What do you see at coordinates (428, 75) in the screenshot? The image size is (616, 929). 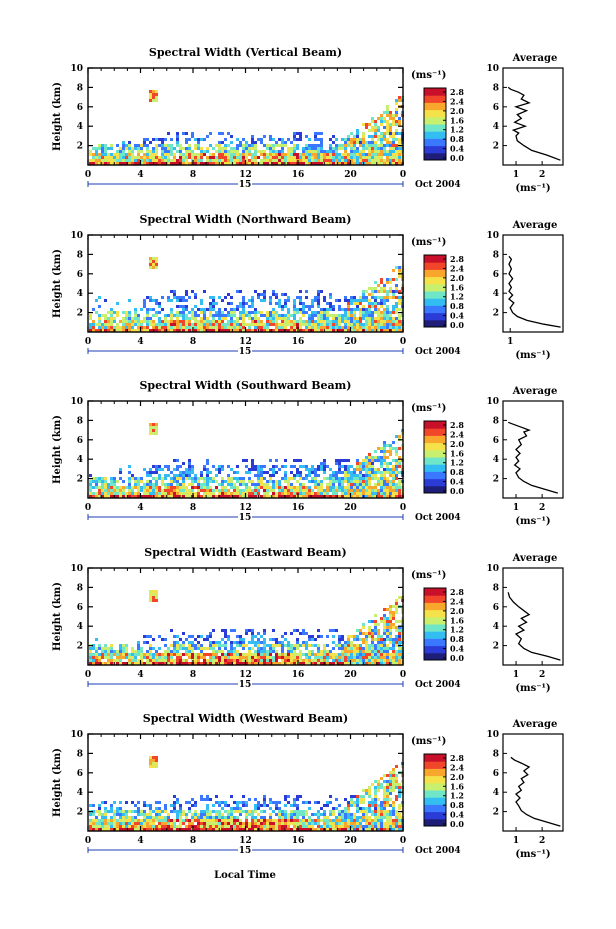 I see `colorbar-units: (ms⁻¹)` at bounding box center [428, 75].